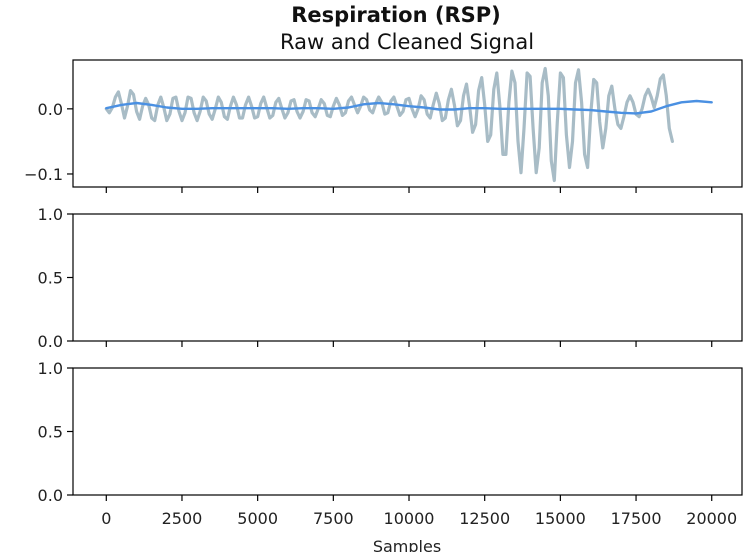  What do you see at coordinates (636, 518) in the screenshot?
I see `x-tick-label: 17500` at bounding box center [636, 518].